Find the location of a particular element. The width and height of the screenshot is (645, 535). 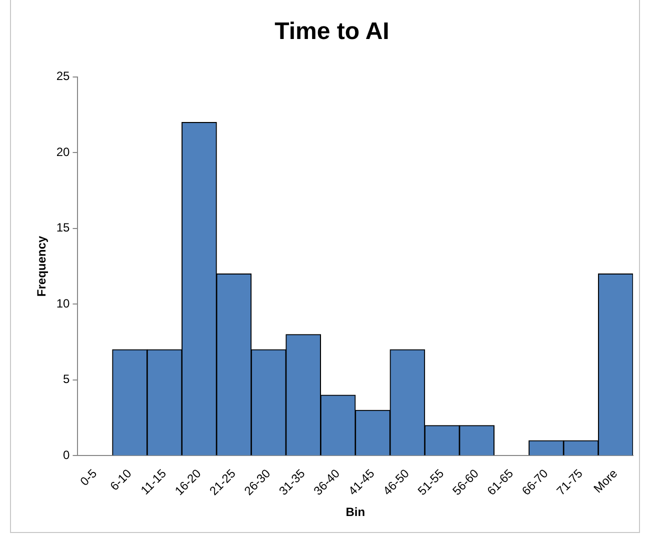

x-tick-label: 0-5 is located at coordinates (88, 477).